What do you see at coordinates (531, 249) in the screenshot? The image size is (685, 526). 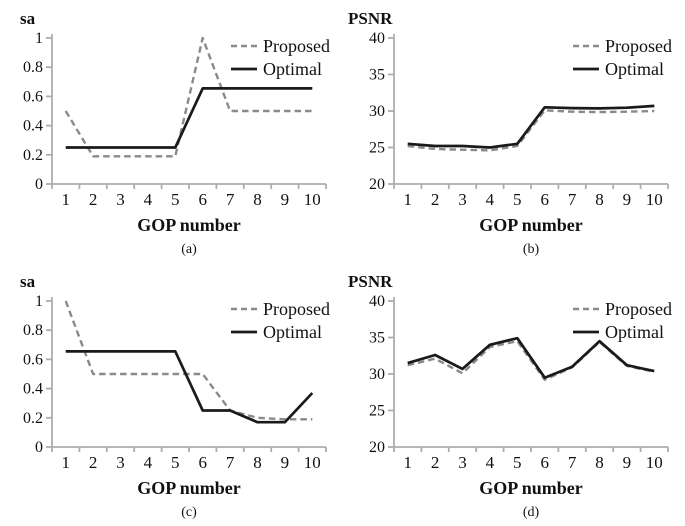 I see `chart-caption: (b)` at bounding box center [531, 249].